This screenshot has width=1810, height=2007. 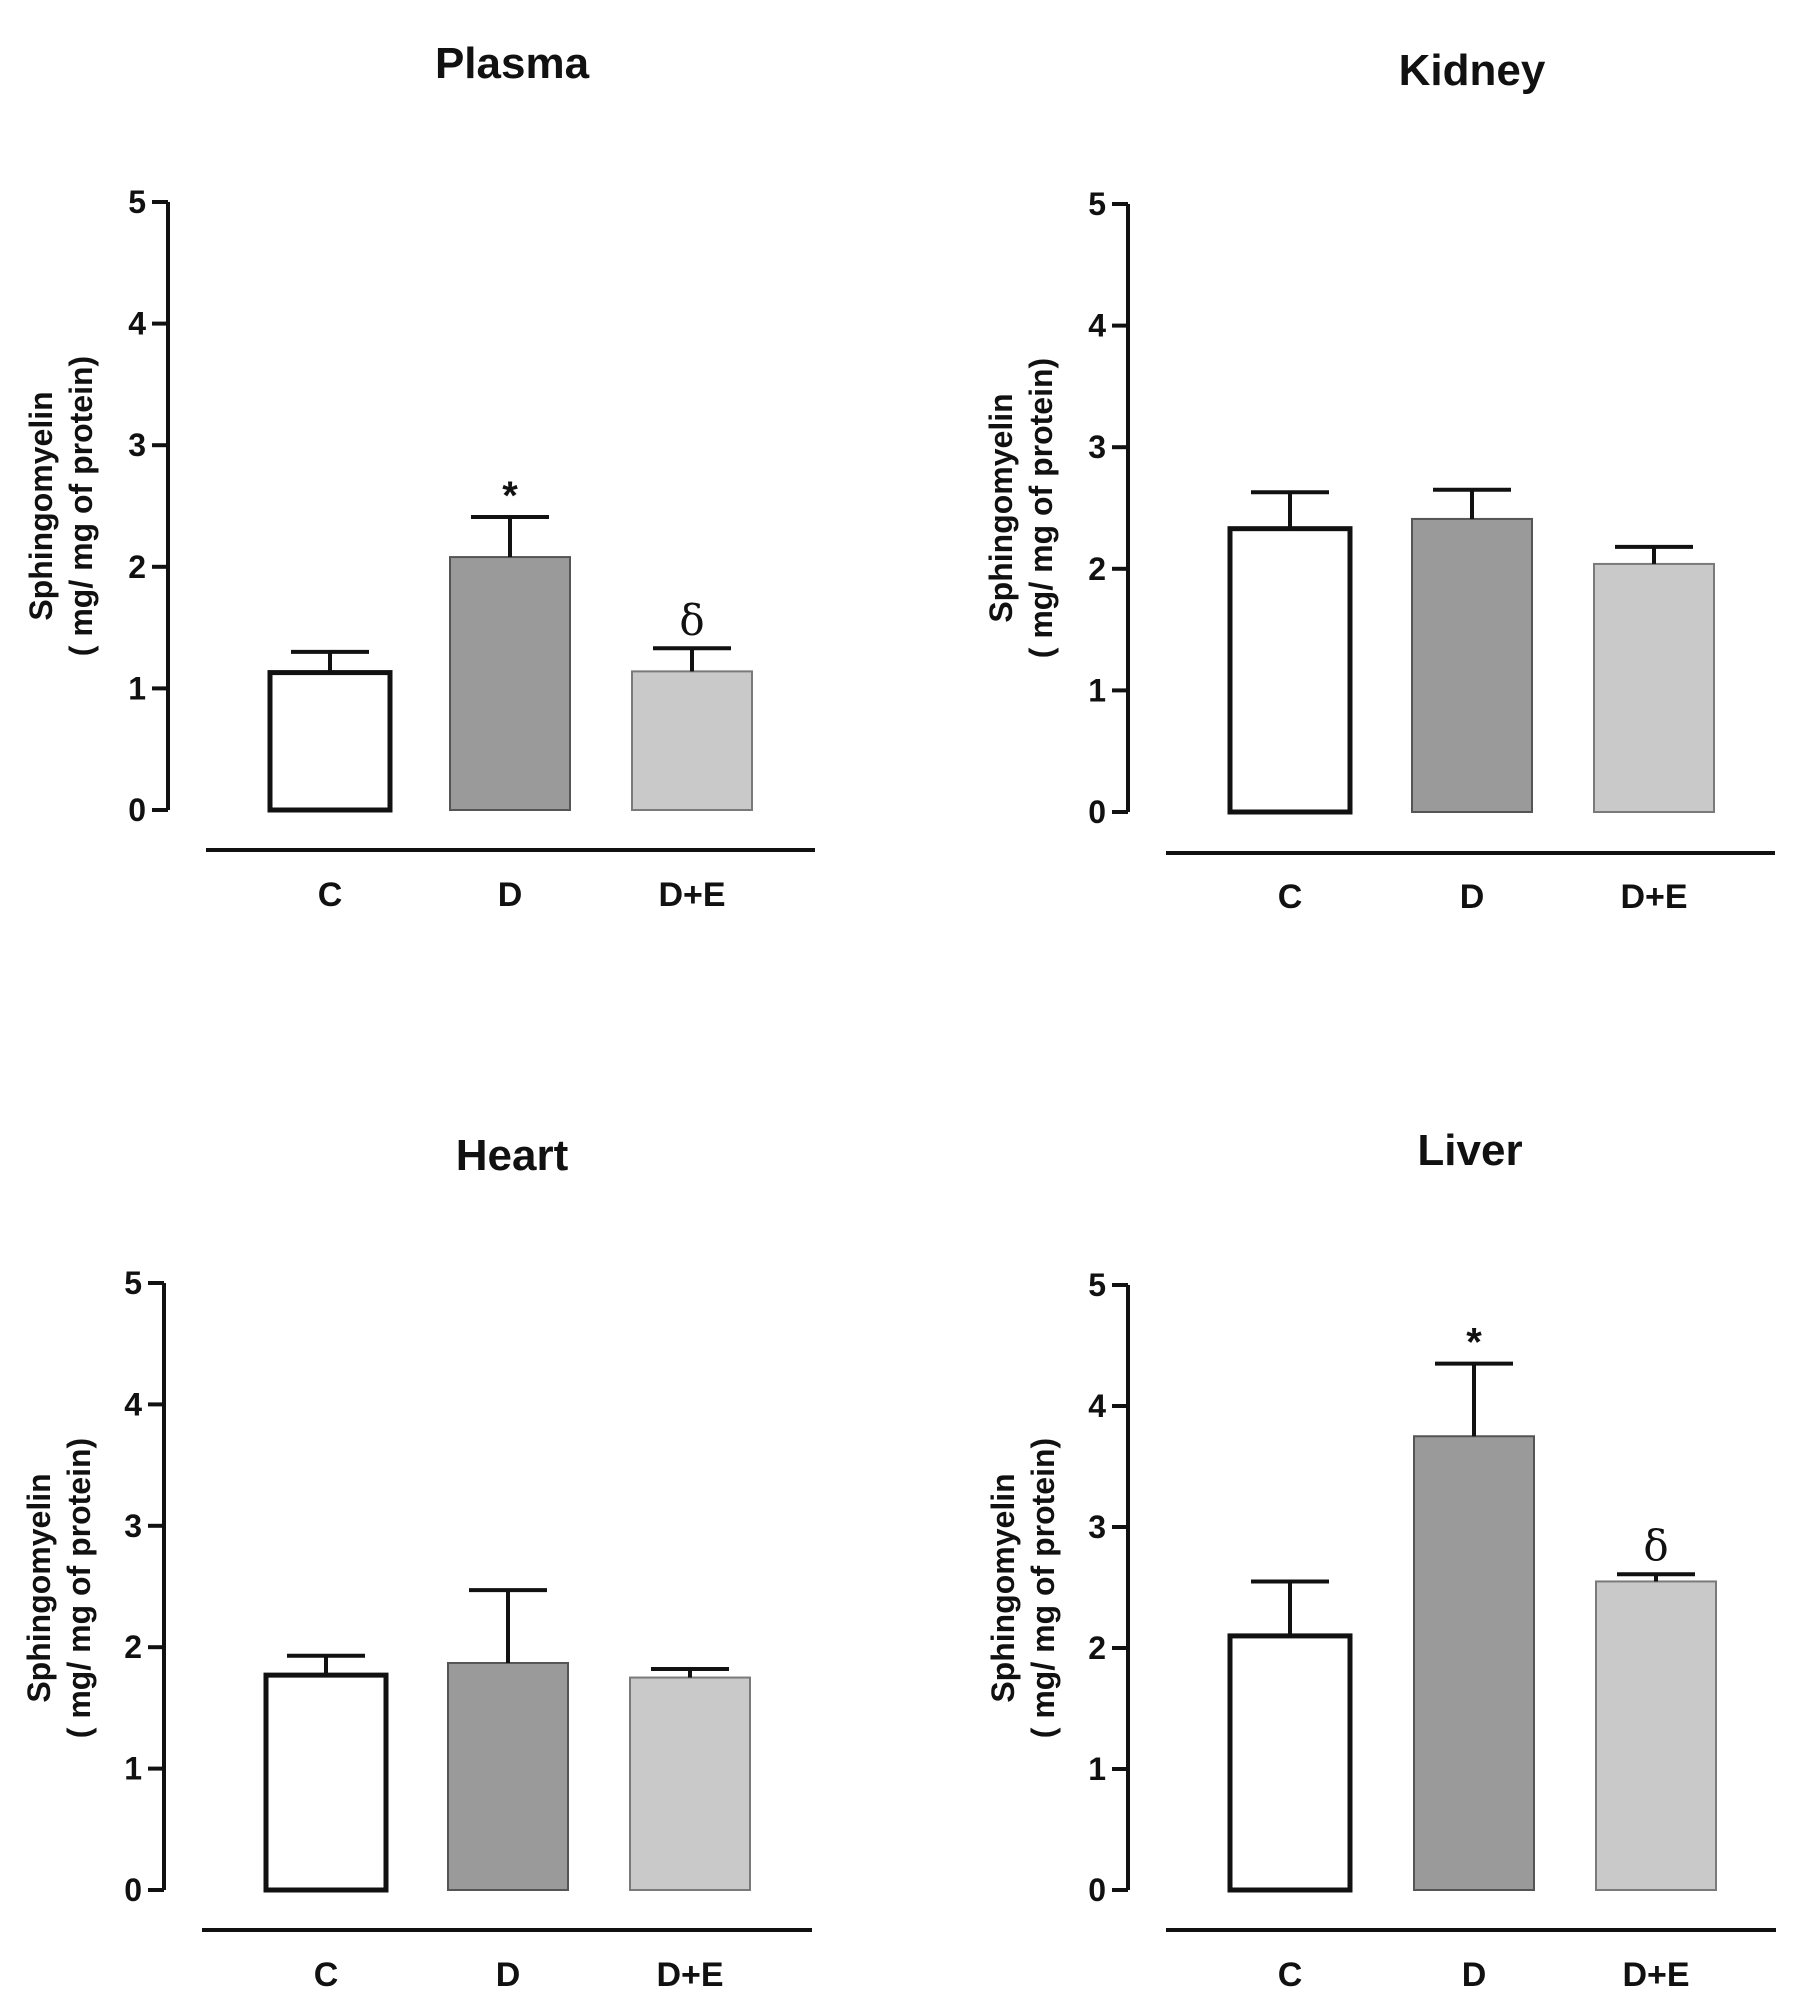 I want to click on panel-title: Heart, so click(x=512, y=1155).